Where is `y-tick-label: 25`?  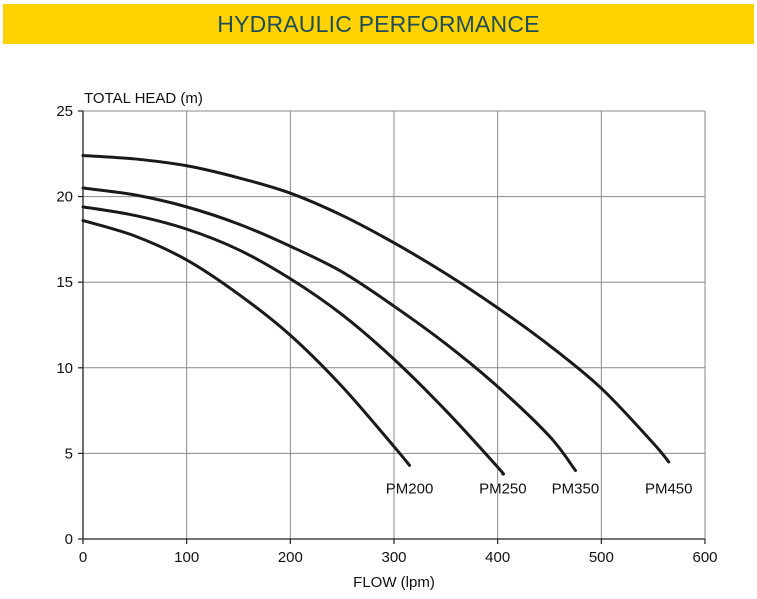 y-tick-label: 25 is located at coordinates (64, 111).